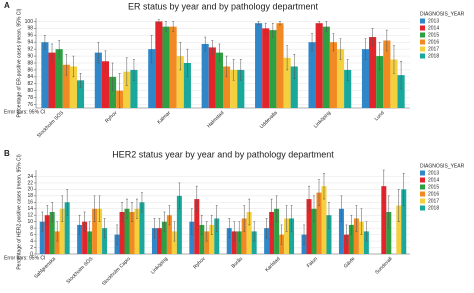 This screenshot has height=293, width=474. What do you see at coordinates (31, 235) in the screenshot?
I see `y-tick-label: 6` at bounding box center [31, 235].